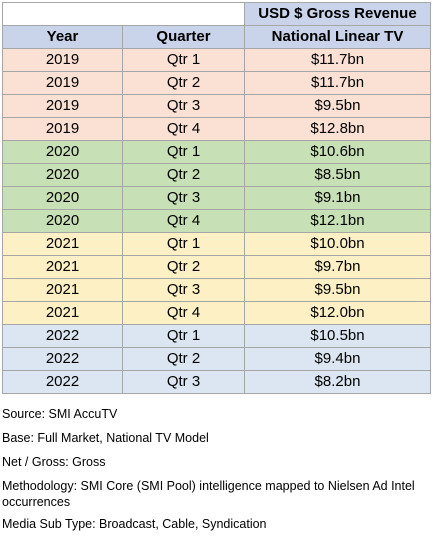 This screenshot has width=433, height=548. I want to click on table-row: 2020 Qtr 2 $8.5bn, so click(216, 175).